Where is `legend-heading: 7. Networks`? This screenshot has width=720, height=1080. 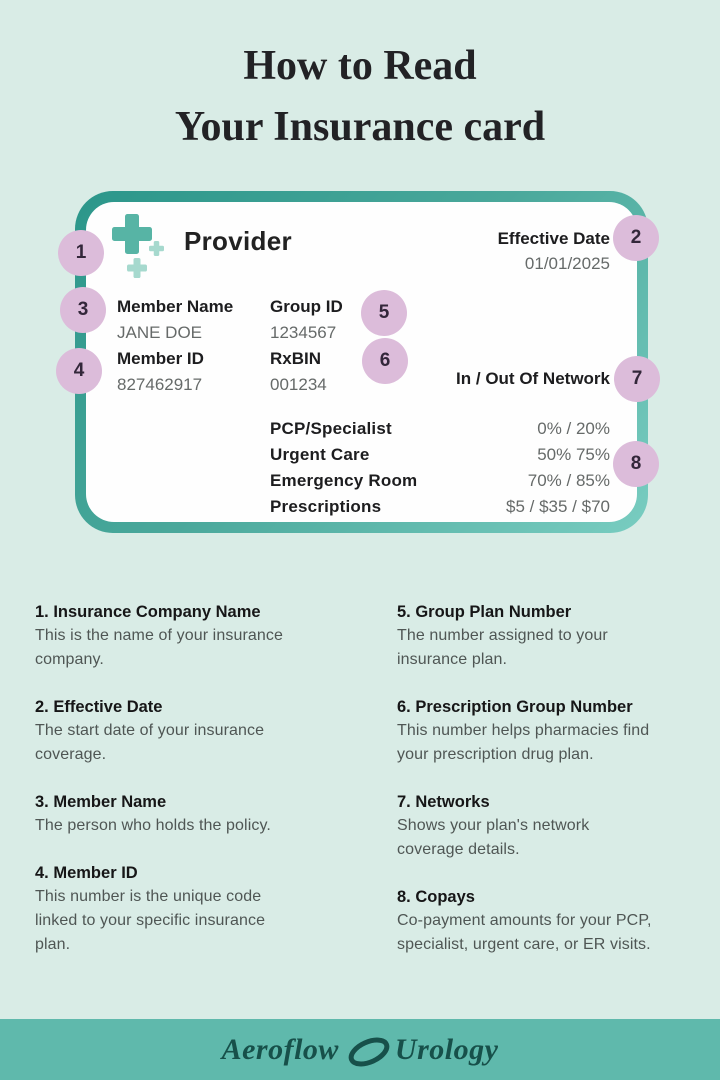
legend-heading: 7. Networks is located at coordinates (443, 802).